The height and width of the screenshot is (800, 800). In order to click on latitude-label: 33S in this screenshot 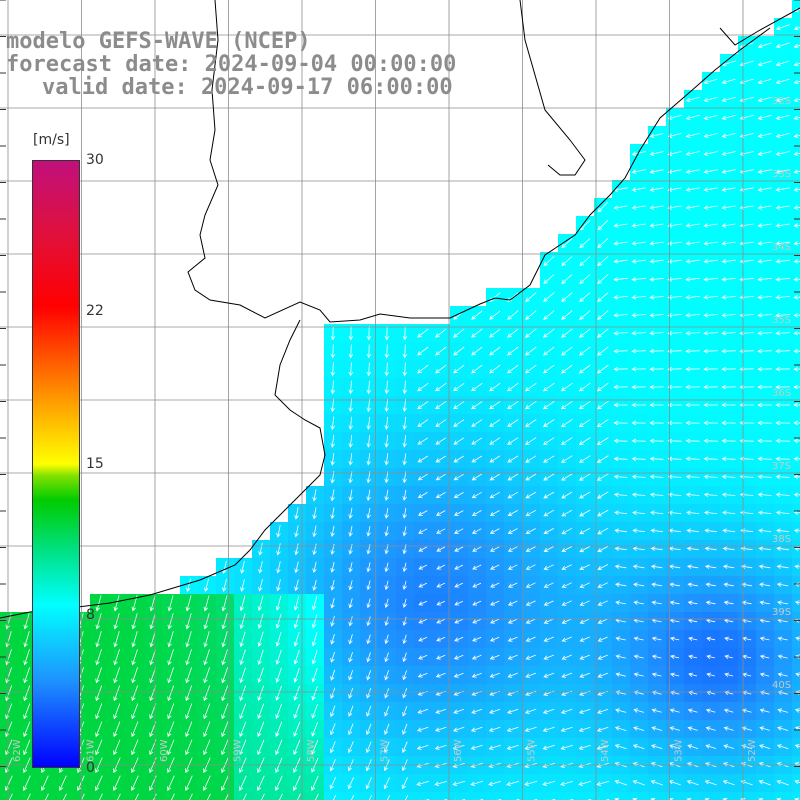, I will do `click(781, 174)`.